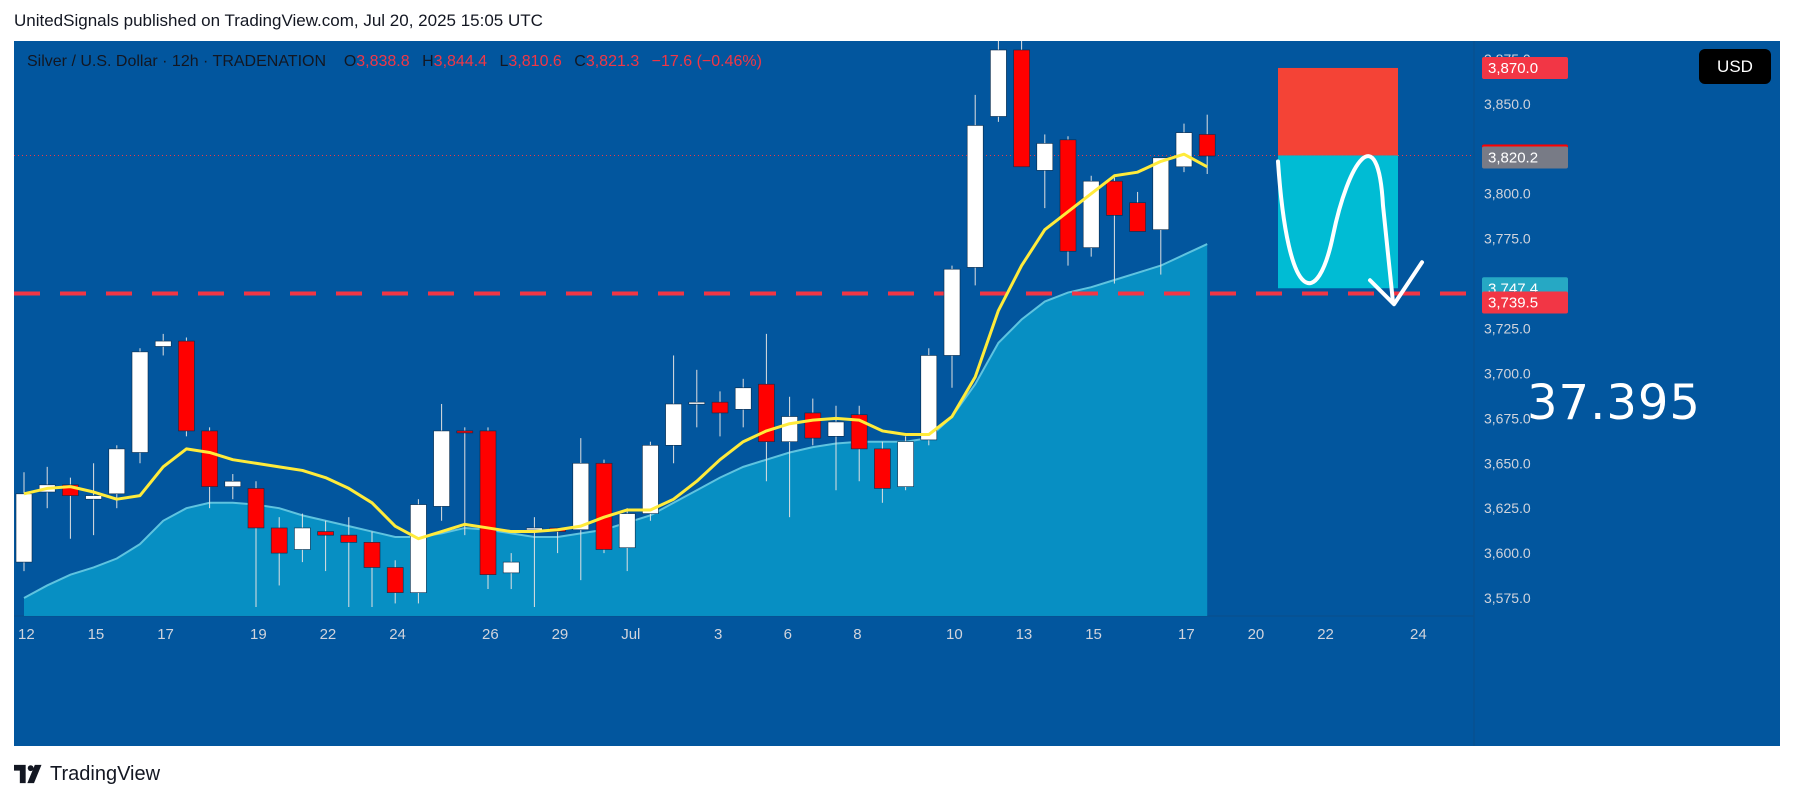 Image resolution: width=1793 pixels, height=799 pixels. Describe the element at coordinates (1507, 194) in the screenshot. I see `price-tick-label: 3,800.0` at that location.